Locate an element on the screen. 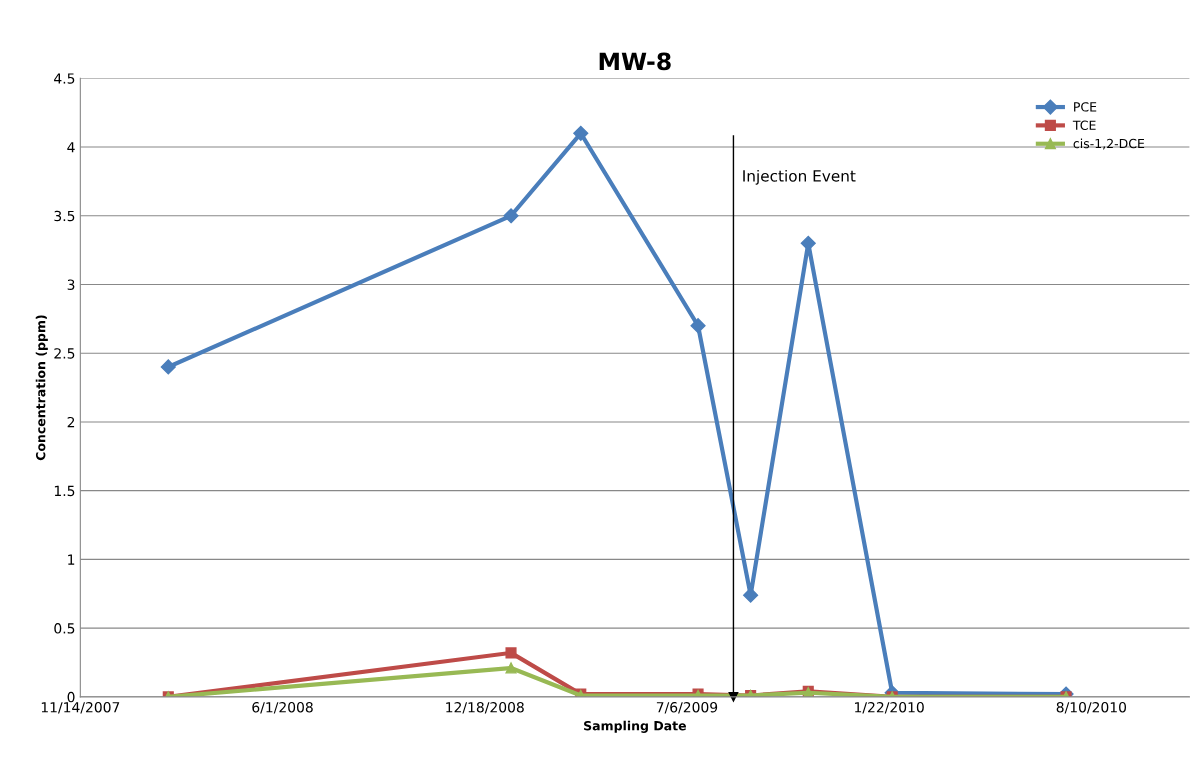 This screenshot has height=783, width=1199. y-tick-label: 4.5 is located at coordinates (64, 78).